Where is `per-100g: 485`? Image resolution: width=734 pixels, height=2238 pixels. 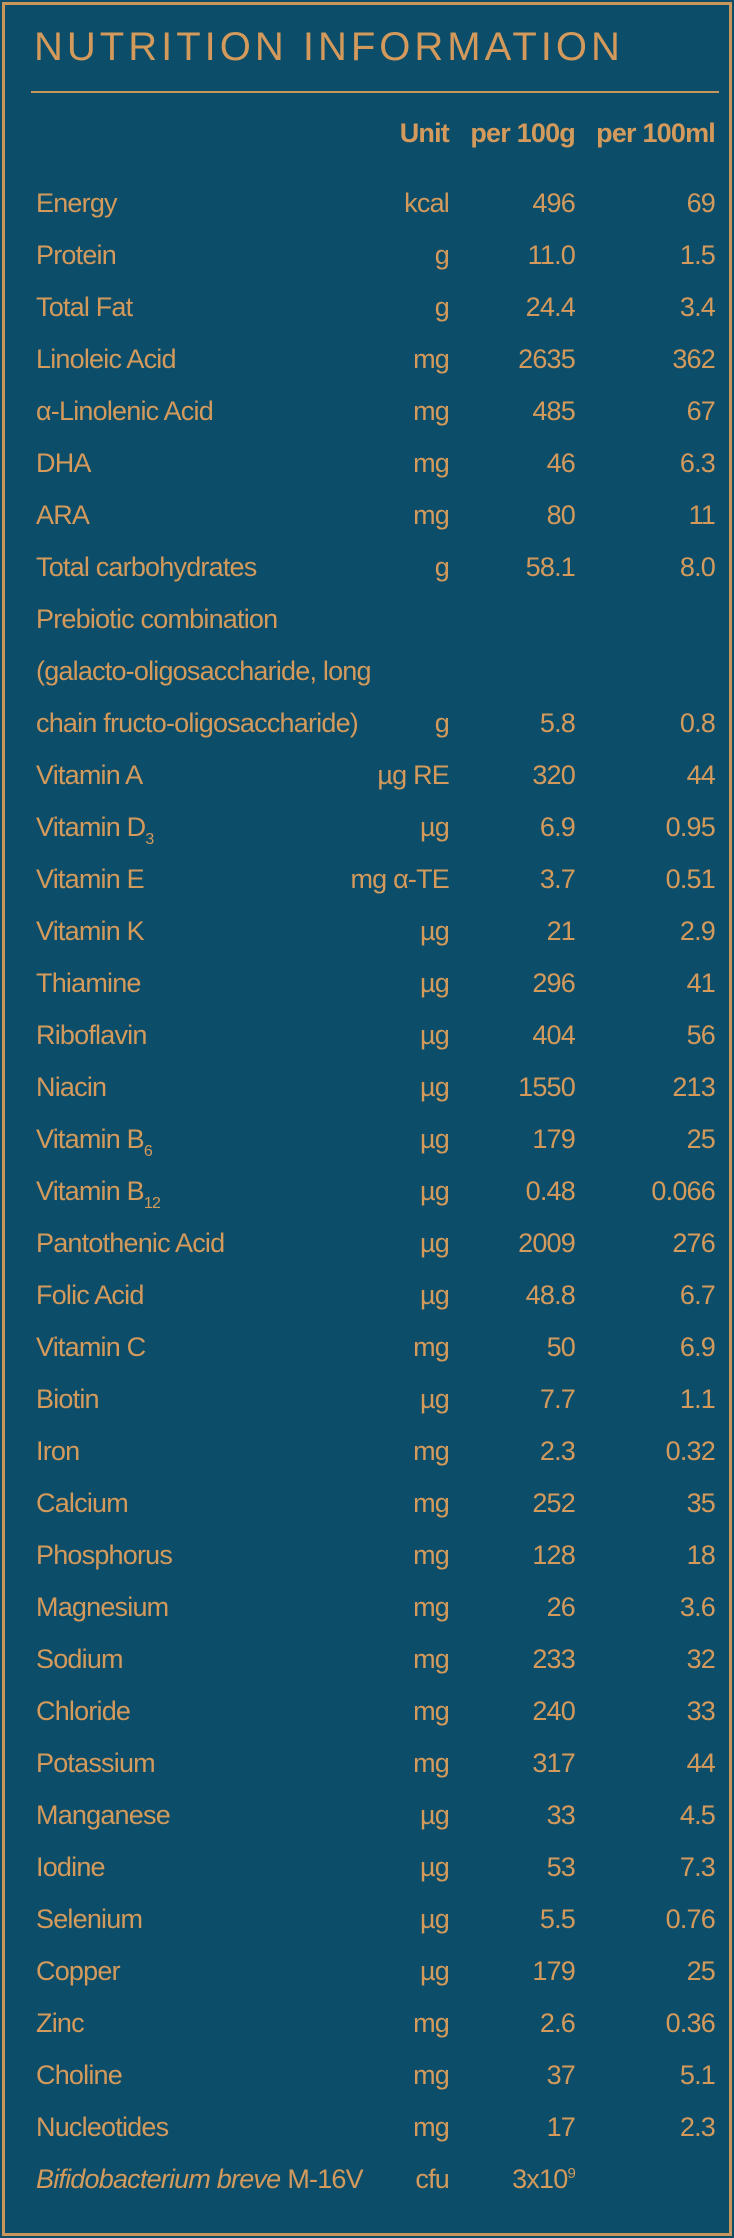 per-100g: 485 is located at coordinates (553, 411).